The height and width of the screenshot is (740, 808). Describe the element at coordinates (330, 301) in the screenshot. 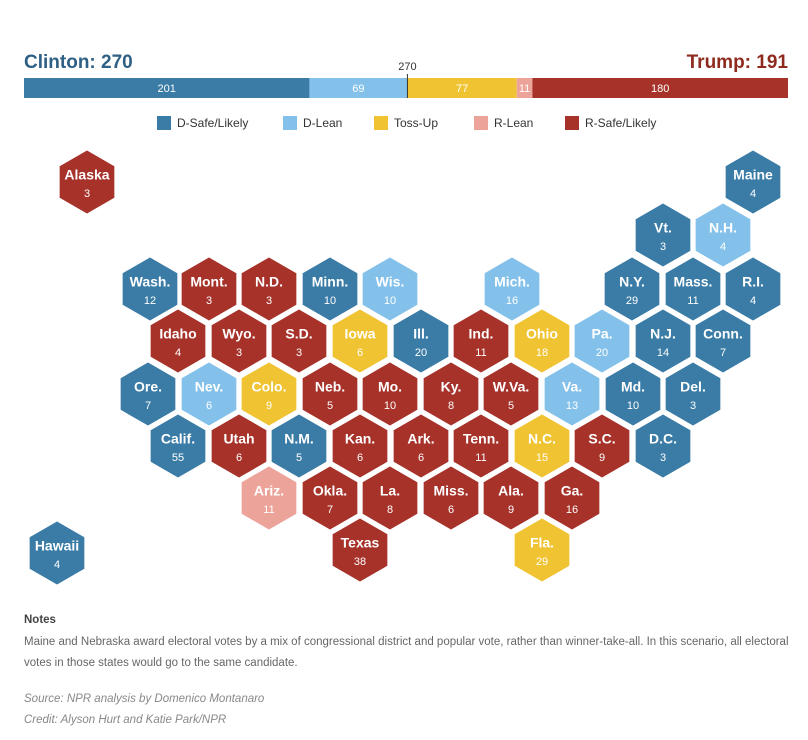

I see `state-votes: 10` at that location.